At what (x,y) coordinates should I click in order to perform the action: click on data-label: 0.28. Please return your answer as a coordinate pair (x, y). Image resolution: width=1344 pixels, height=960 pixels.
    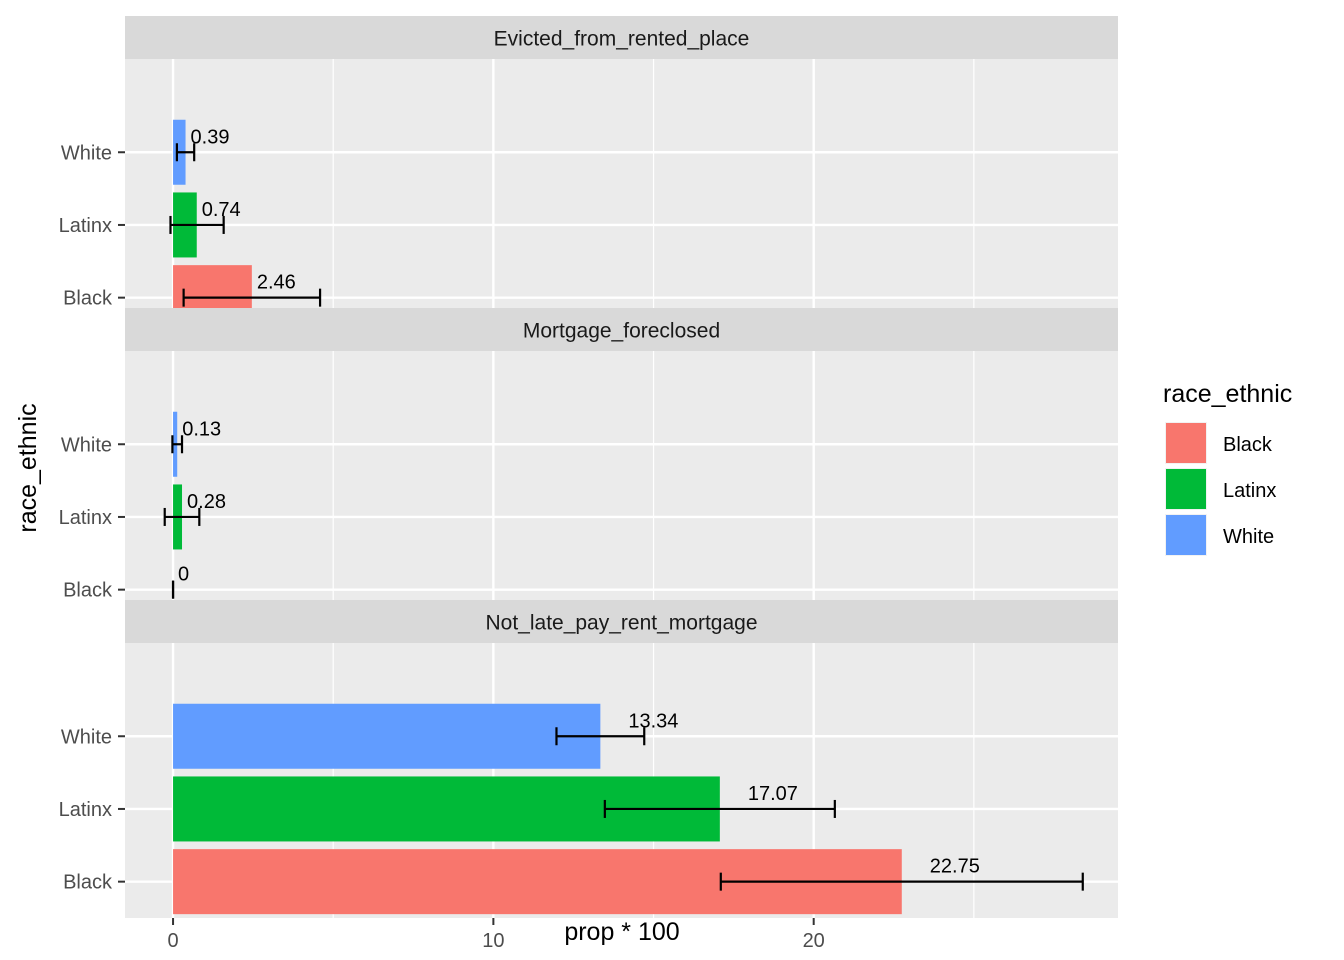
    Looking at the image, I should click on (206, 502).